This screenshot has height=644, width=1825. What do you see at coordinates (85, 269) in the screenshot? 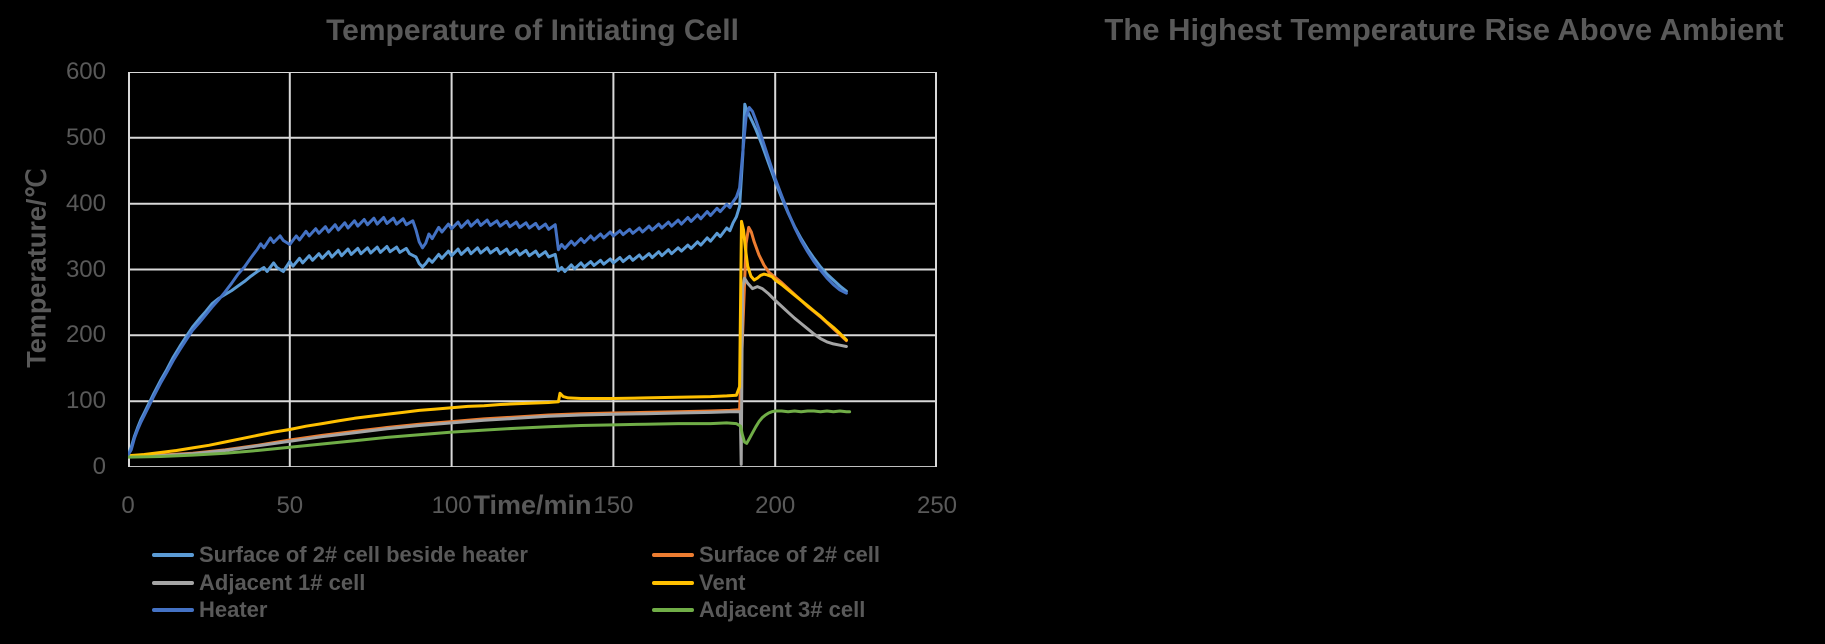
I see `y-tick-label: 300` at bounding box center [85, 269].